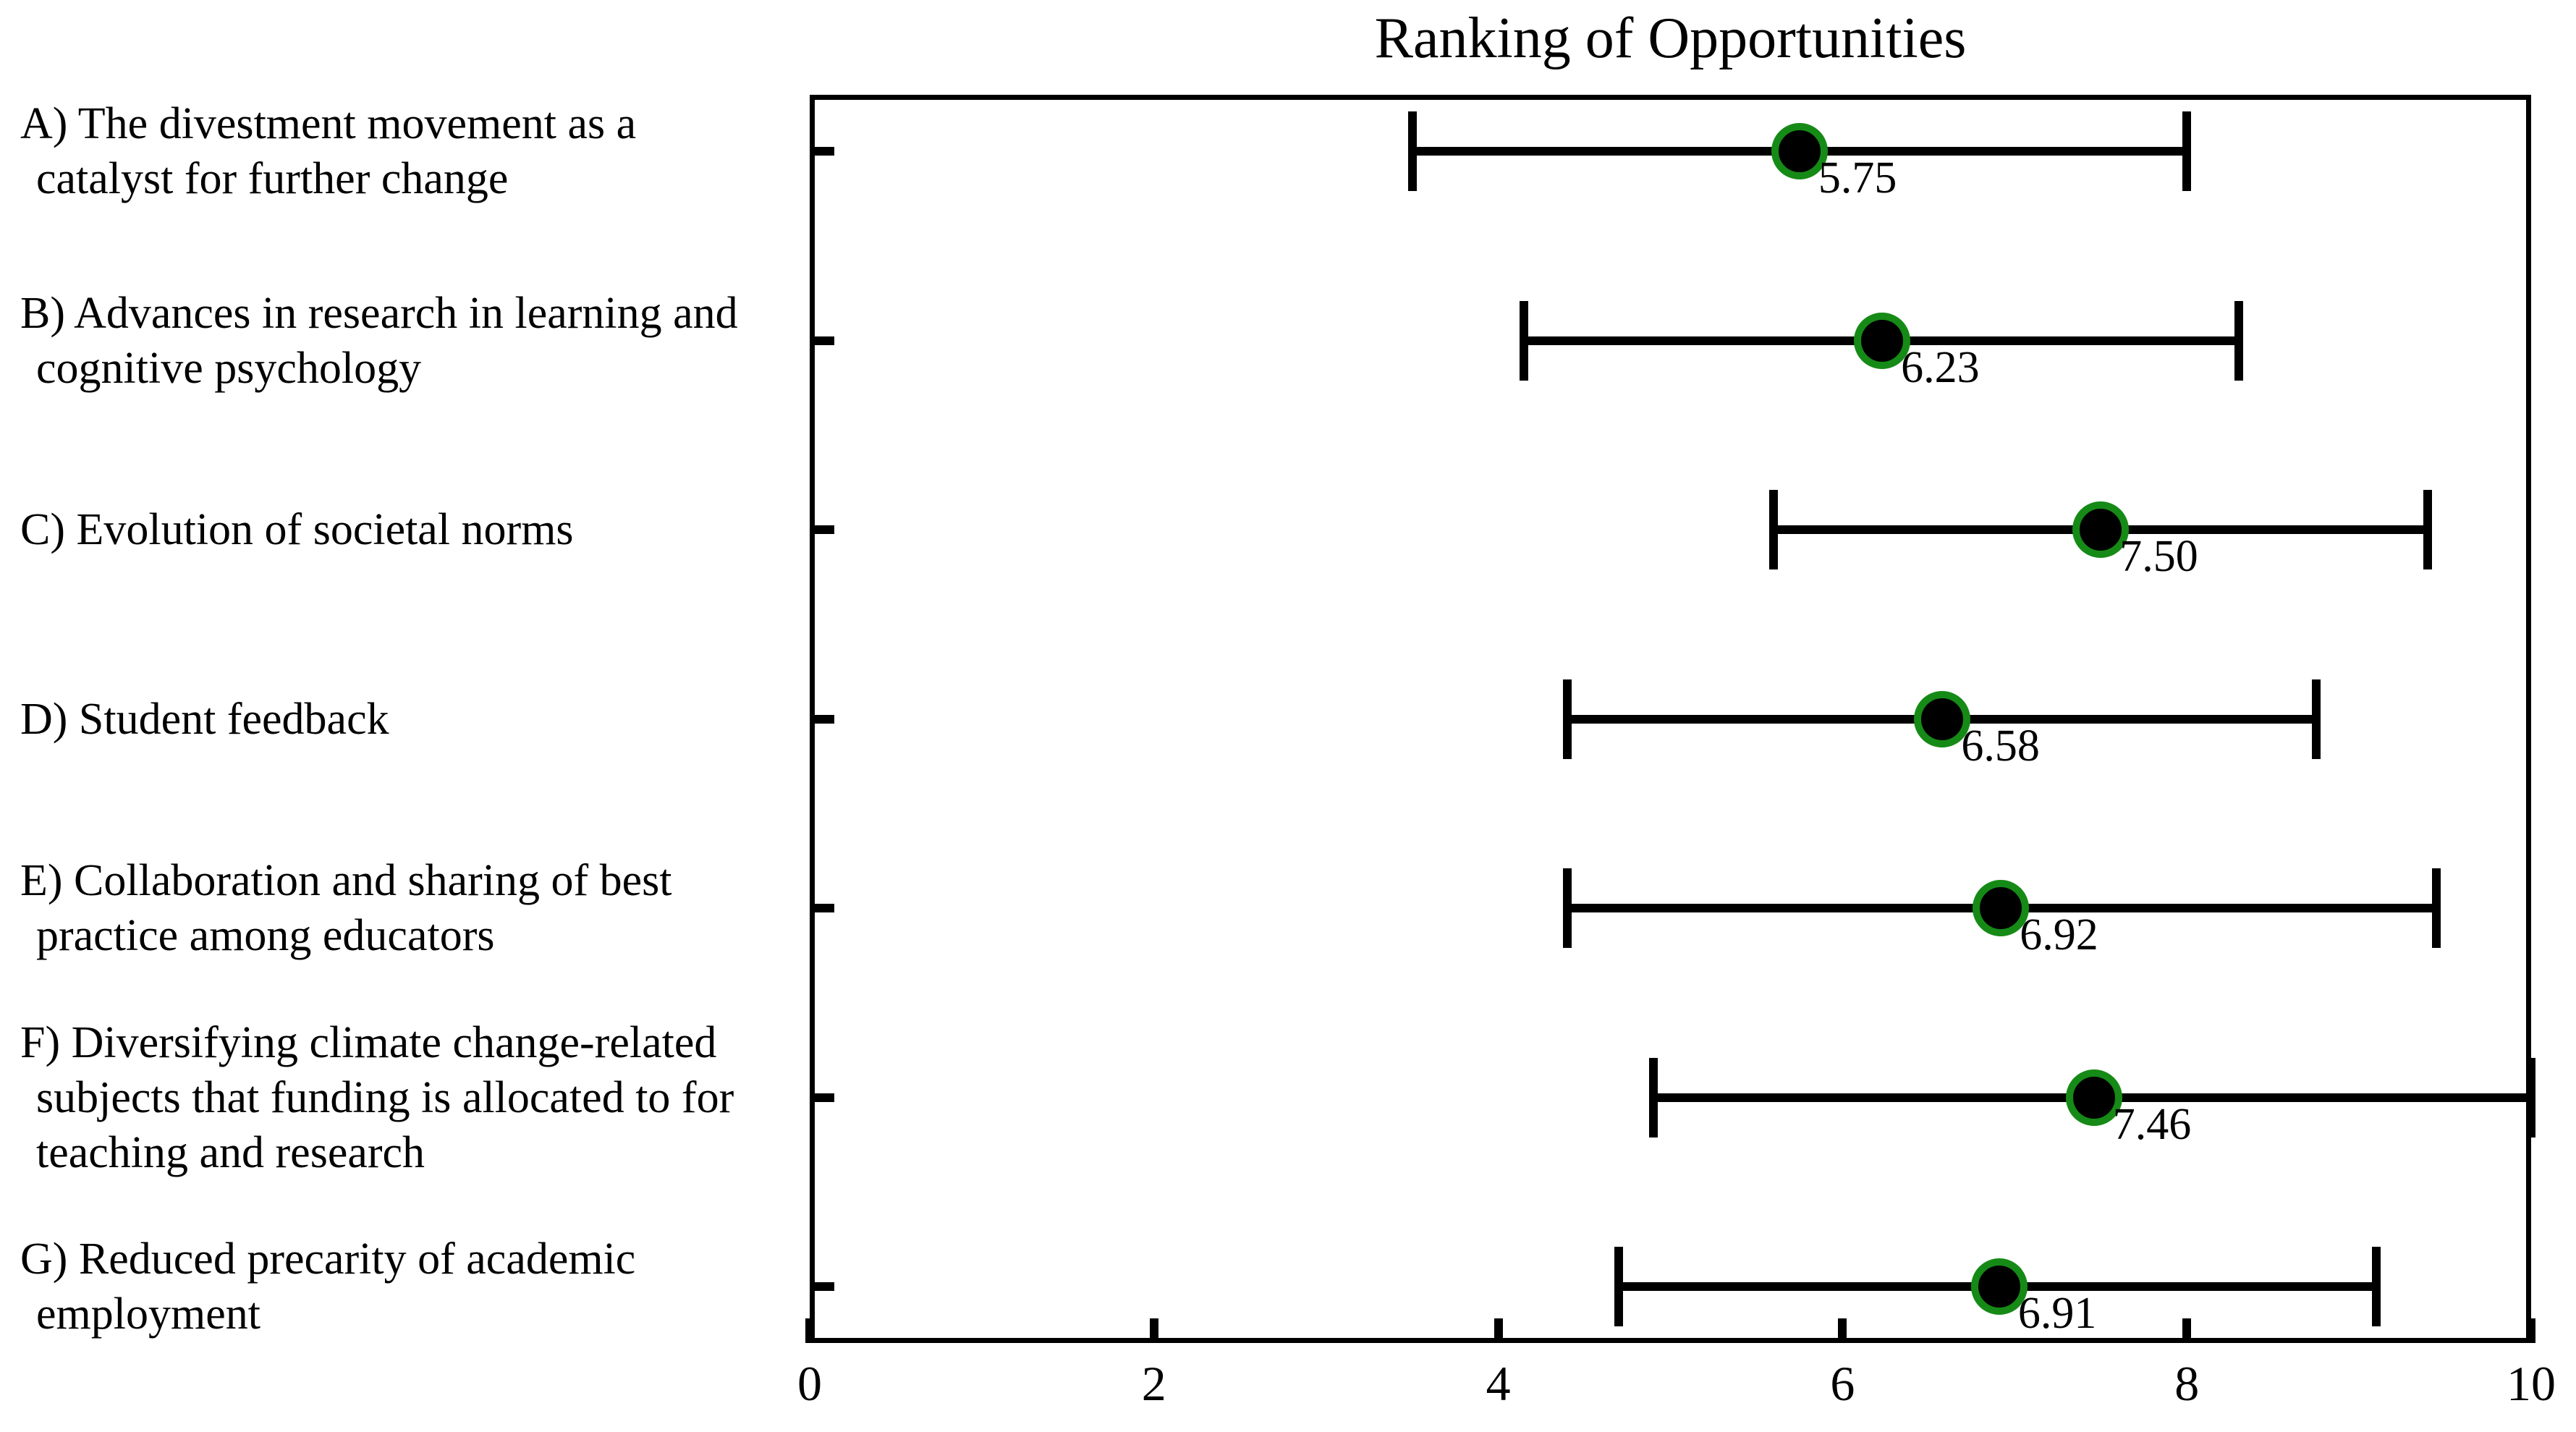 The height and width of the screenshot is (1432, 2576). Describe the element at coordinates (822, 1097) in the screenshot. I see `y-axis-tick-f` at that location.